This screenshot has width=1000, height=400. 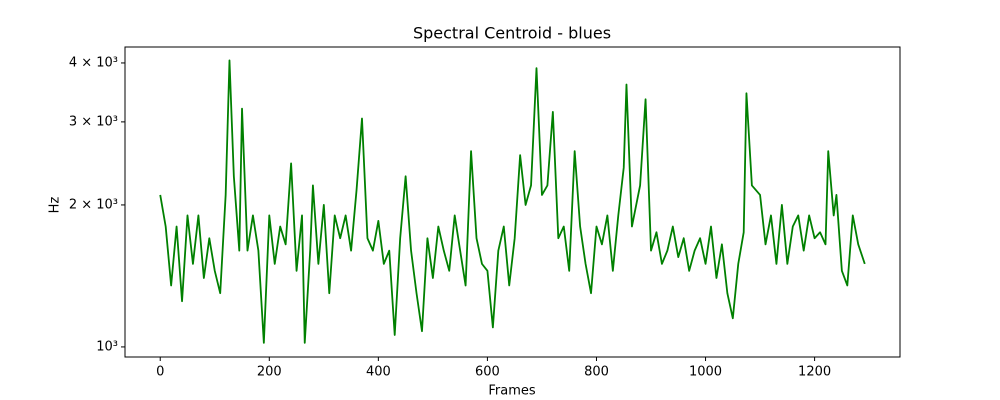 What do you see at coordinates (55, 205) in the screenshot?
I see `y-axis-label: Hz` at bounding box center [55, 205].